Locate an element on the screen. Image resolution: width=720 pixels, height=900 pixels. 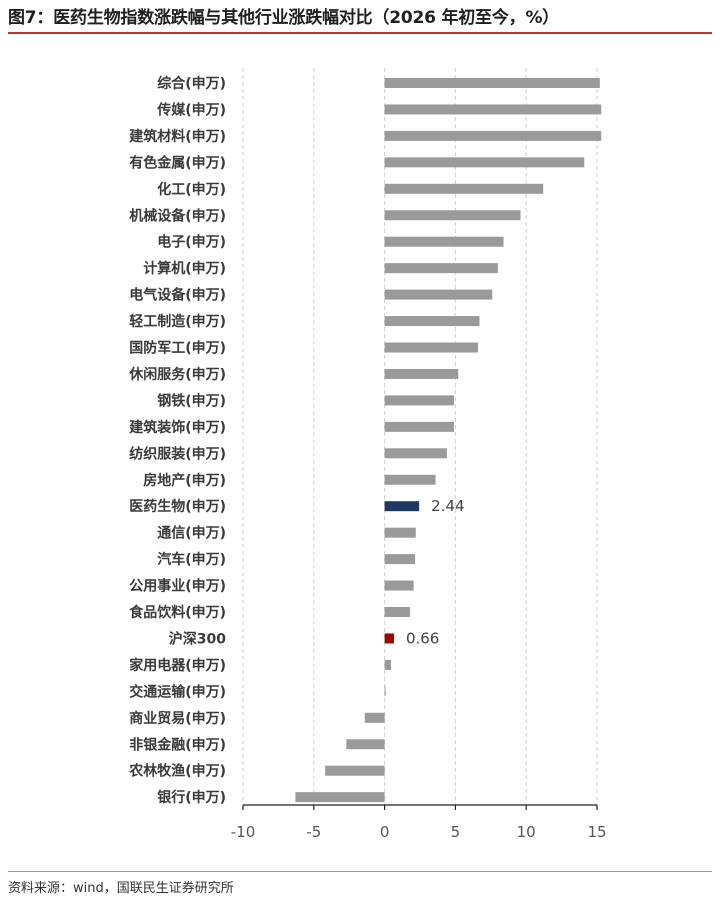
category-label: 休闲服务(申万) is located at coordinates (177, 374).